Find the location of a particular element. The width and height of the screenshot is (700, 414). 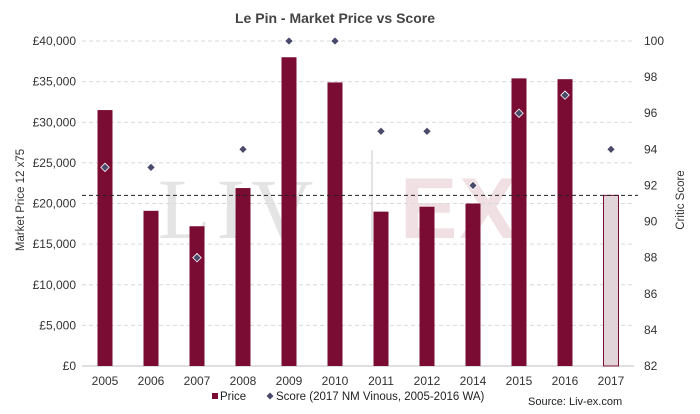

price-bar-2007 is located at coordinates (197, 296).